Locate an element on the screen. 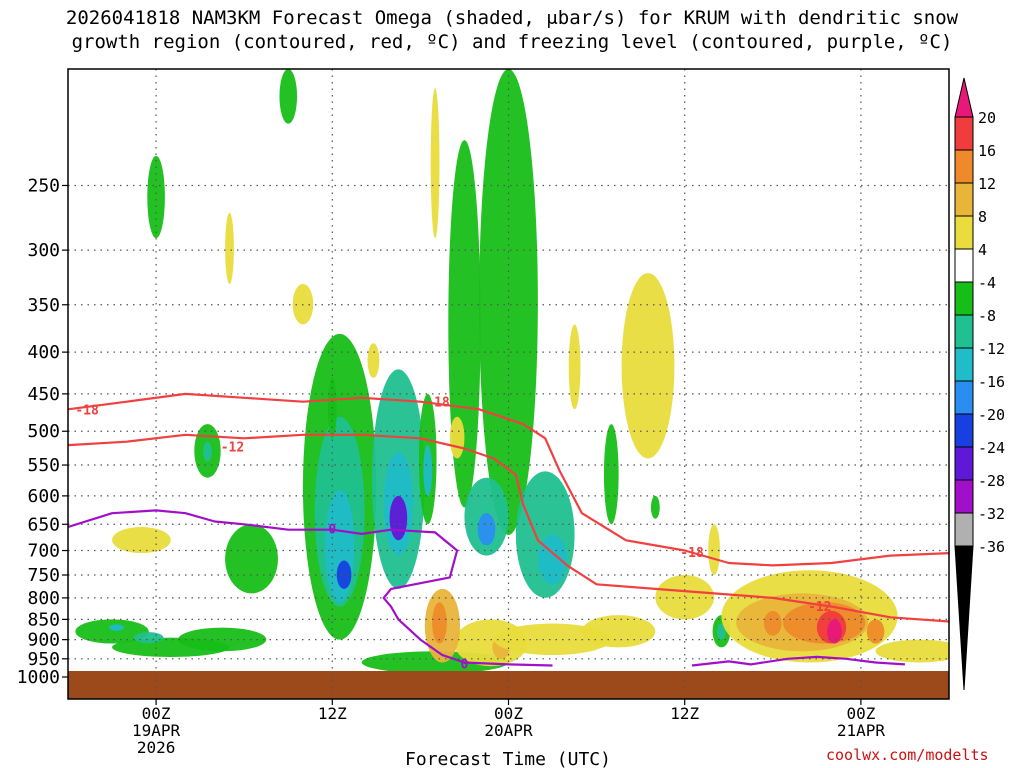 This screenshot has width=1024, height=768. colorbar-label-0: 20 is located at coordinates (987, 118).